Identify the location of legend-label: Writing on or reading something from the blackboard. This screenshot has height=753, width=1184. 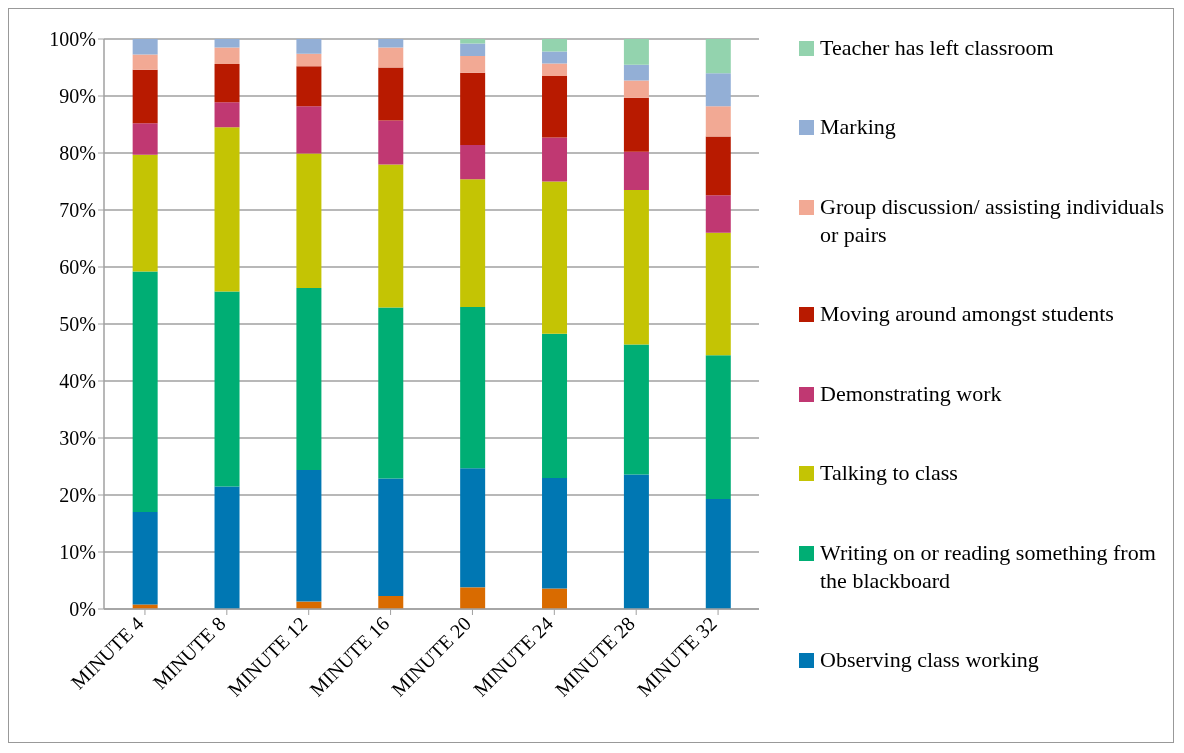
(988, 566).